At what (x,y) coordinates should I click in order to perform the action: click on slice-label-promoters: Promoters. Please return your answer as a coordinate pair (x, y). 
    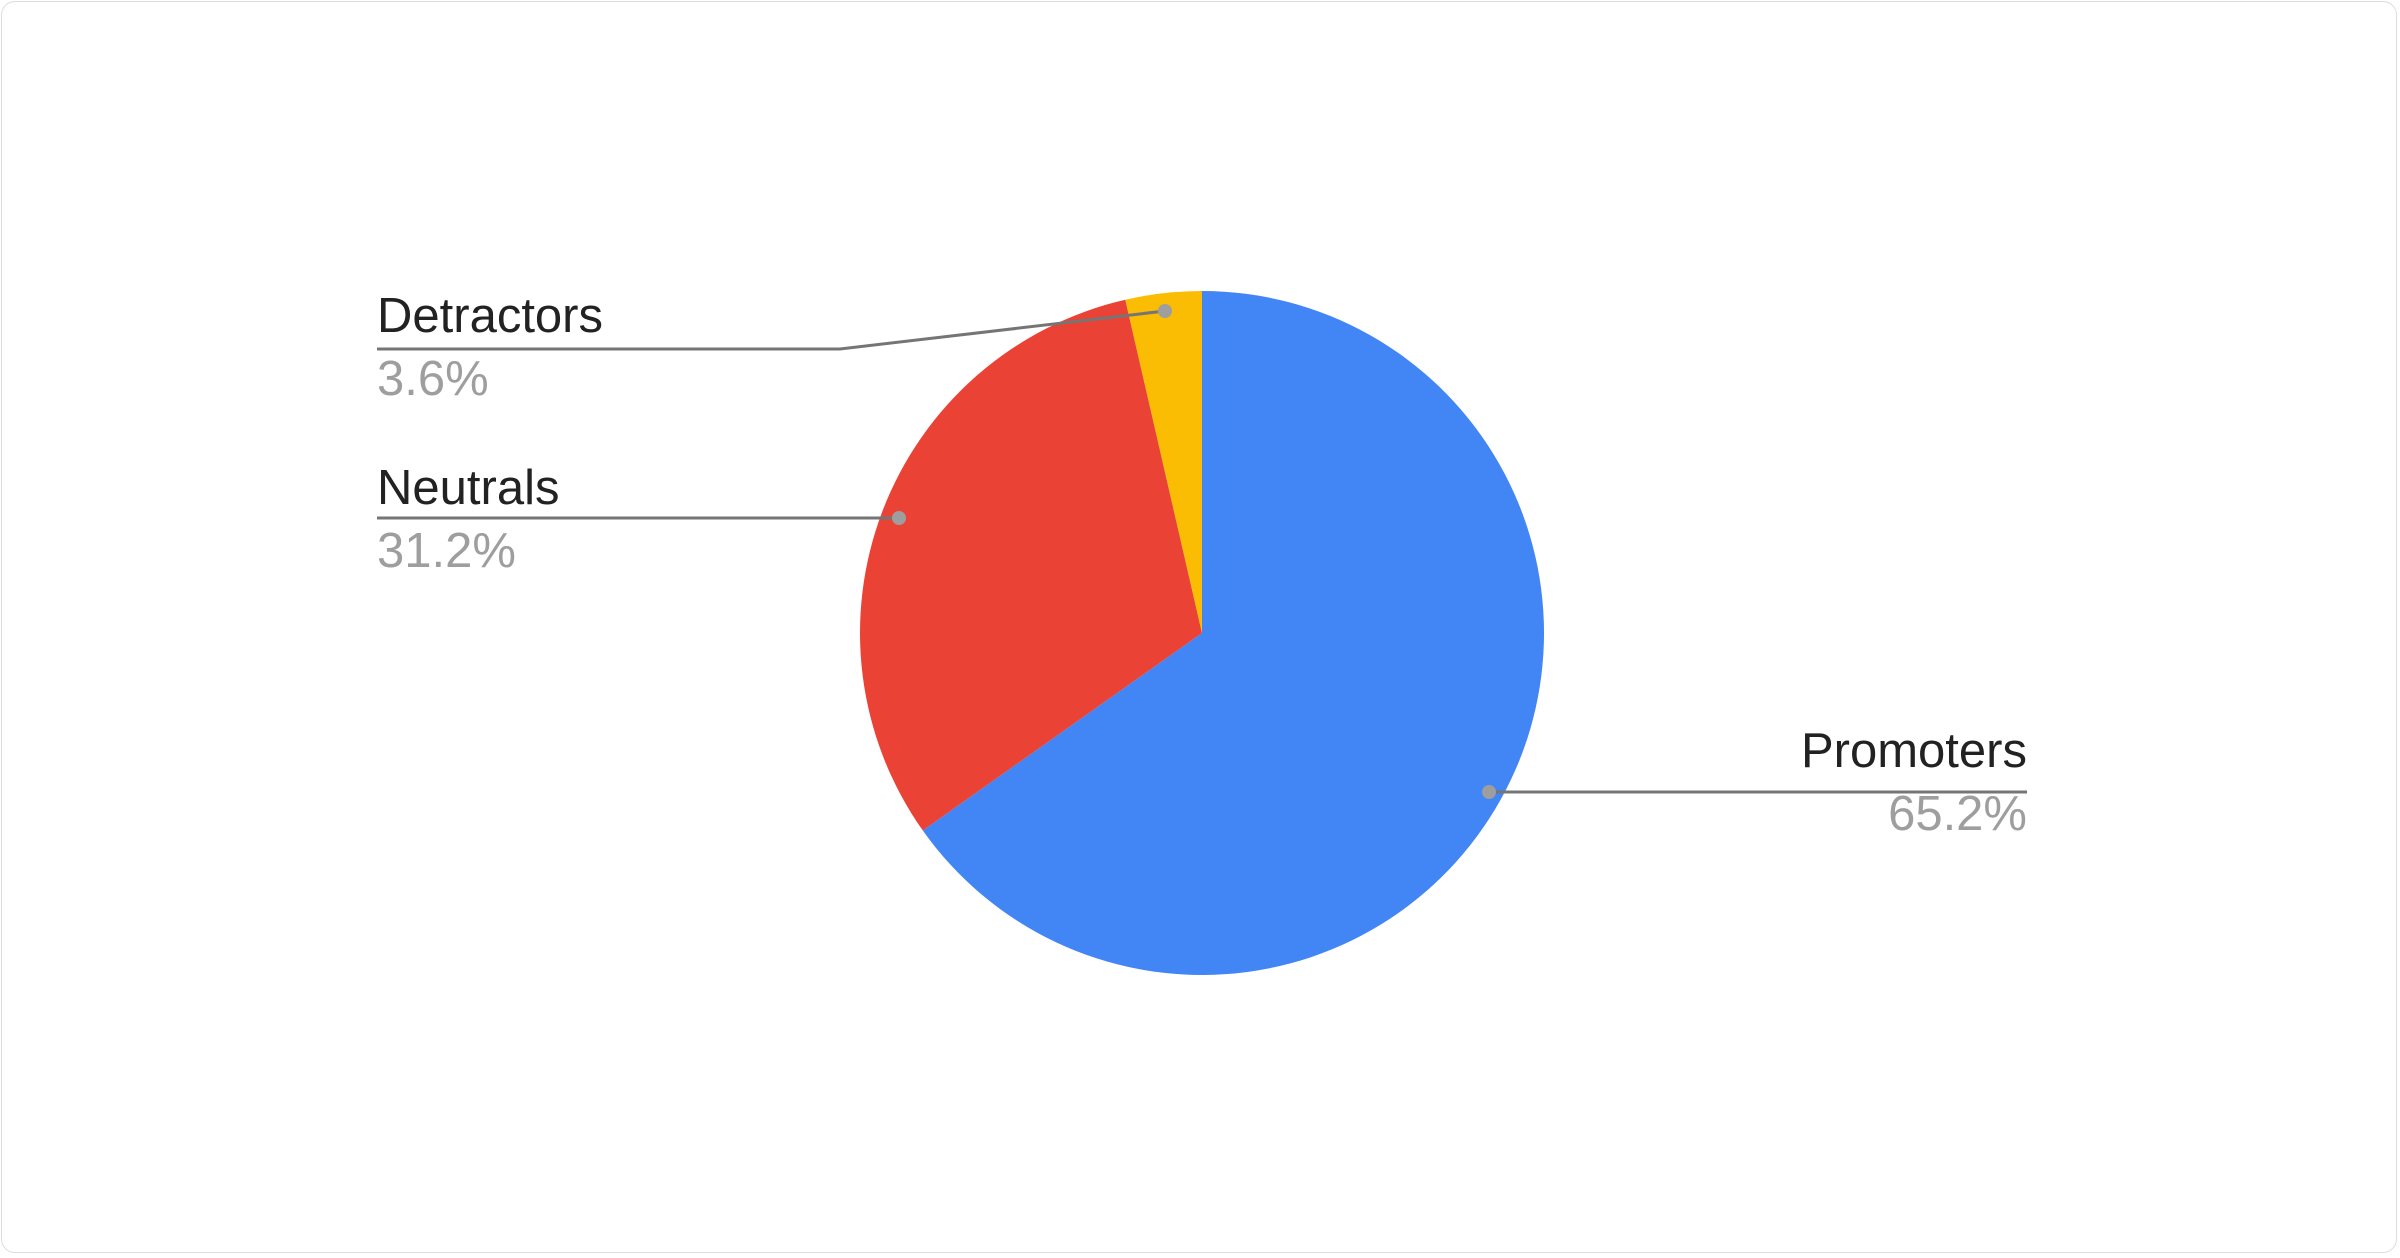
    Looking at the image, I should click on (1914, 751).